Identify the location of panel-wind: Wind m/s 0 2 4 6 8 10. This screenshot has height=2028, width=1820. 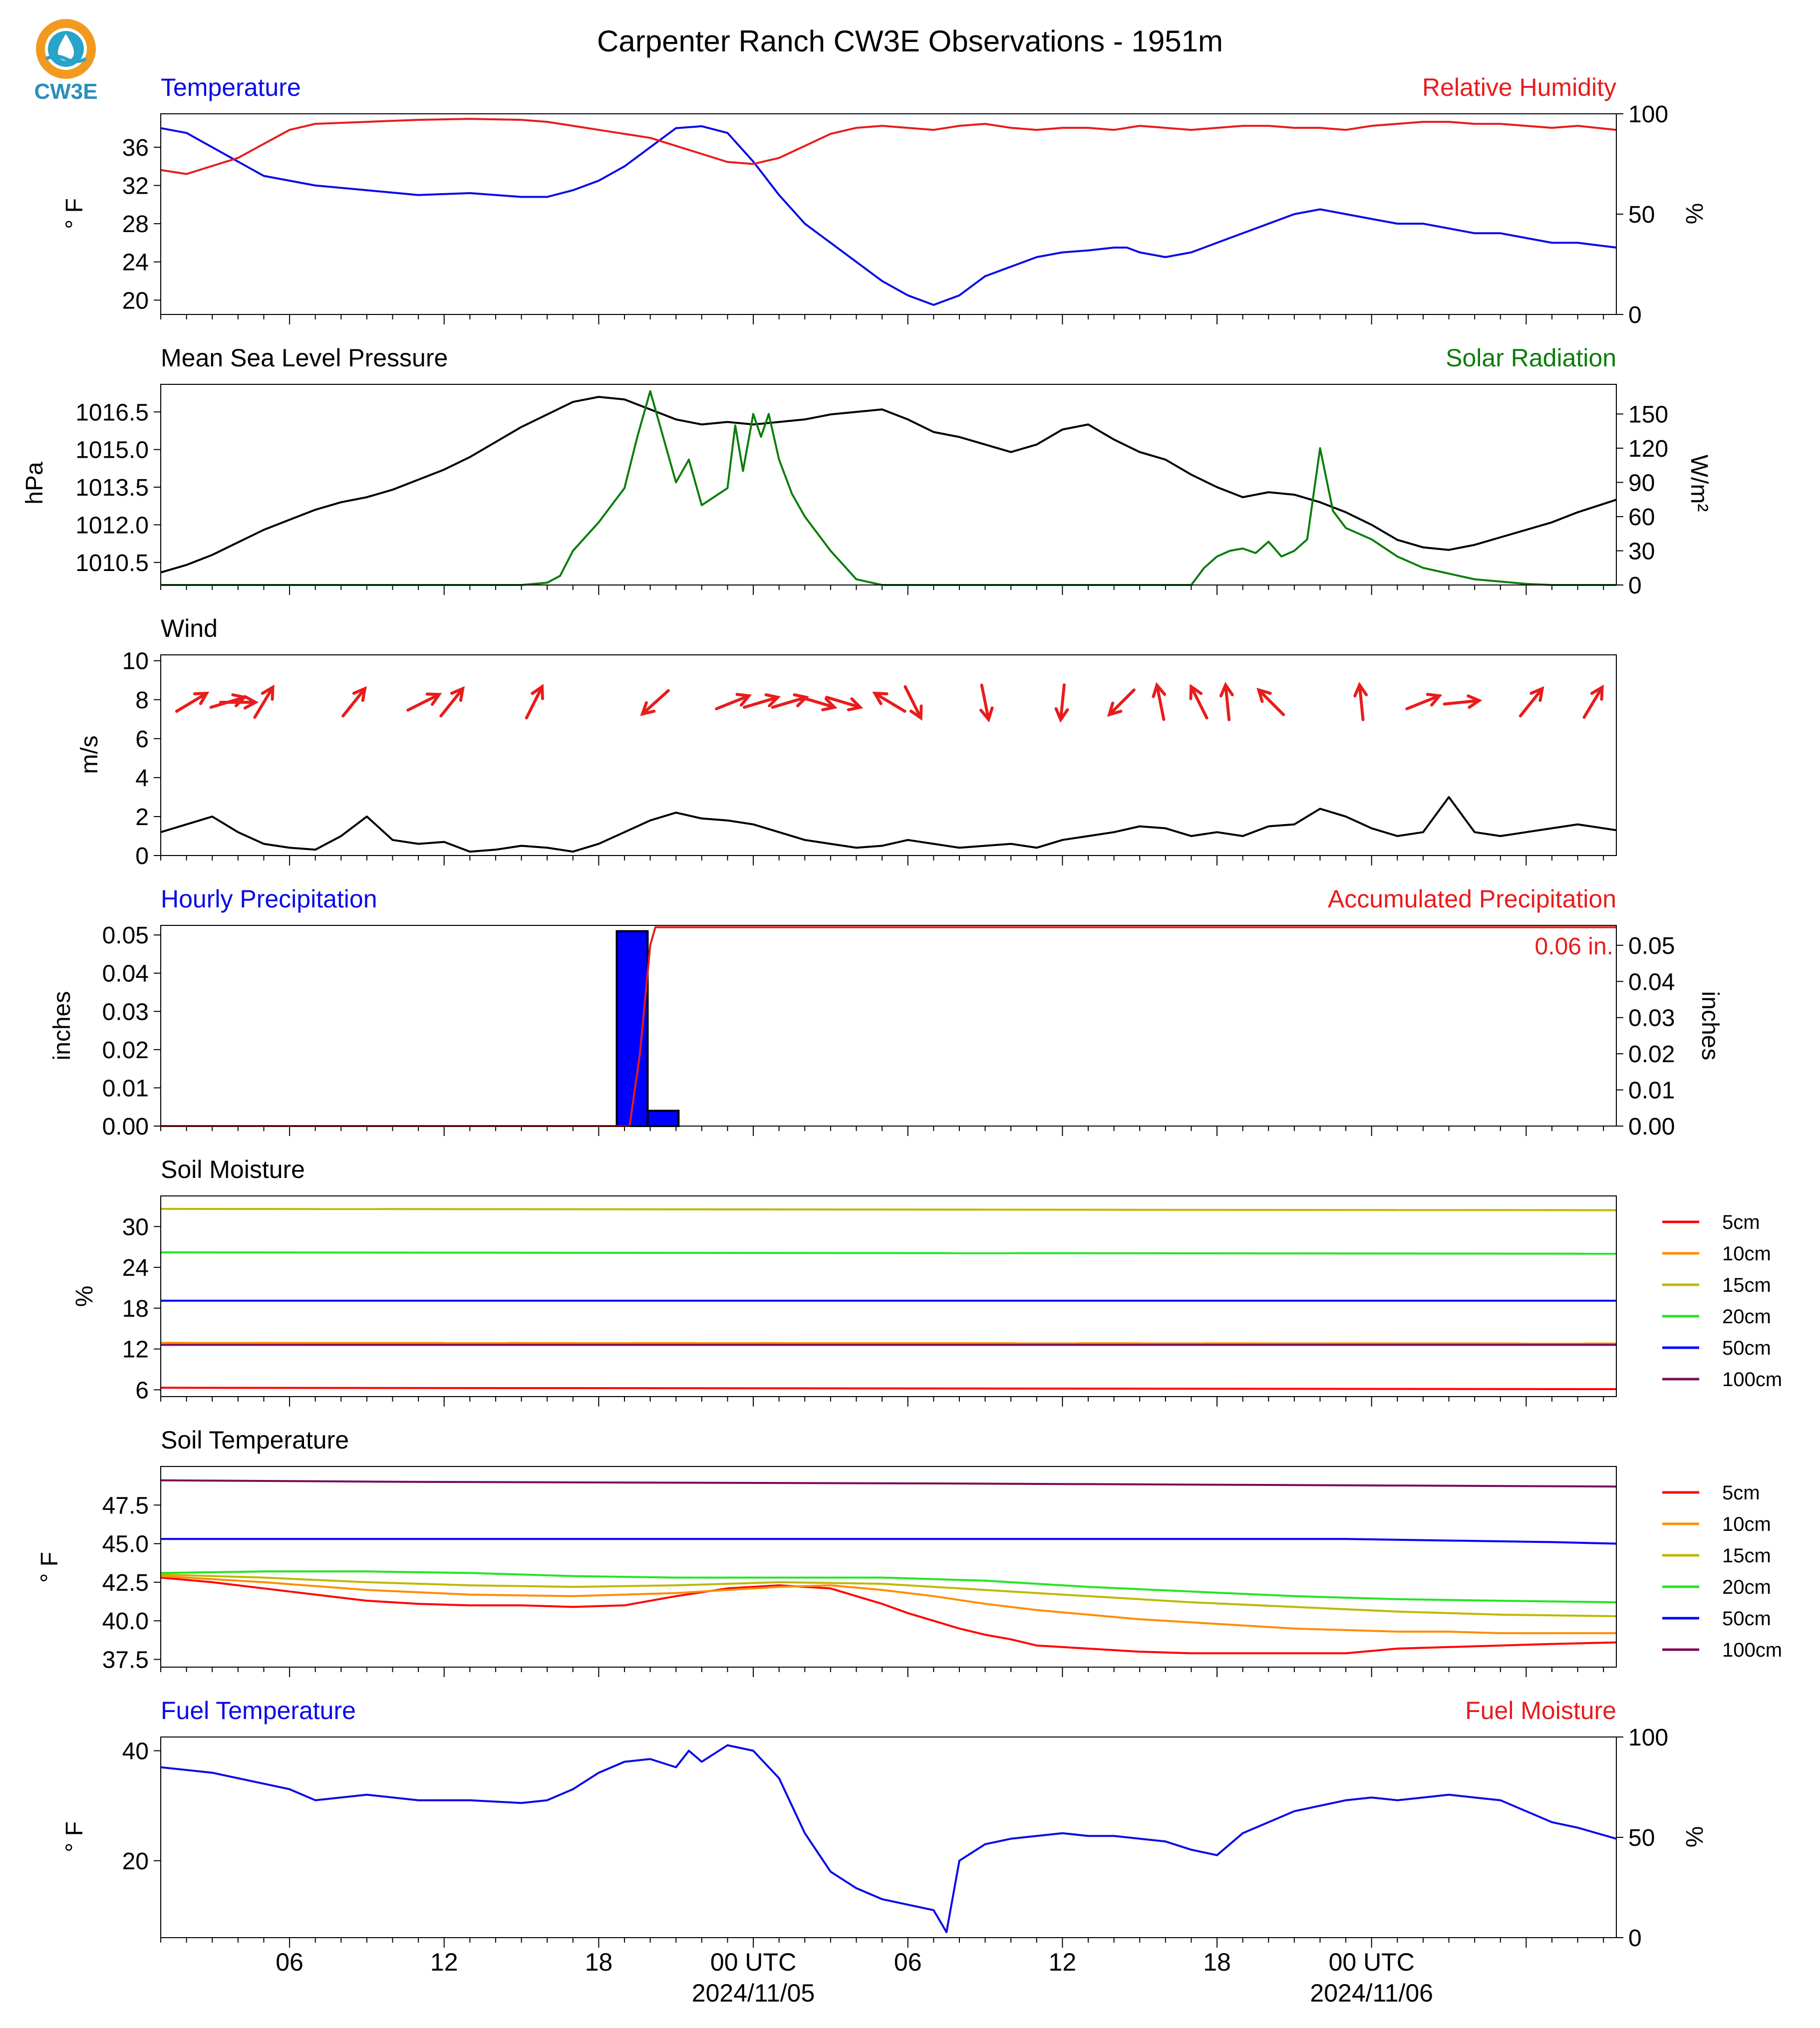
(846, 741).